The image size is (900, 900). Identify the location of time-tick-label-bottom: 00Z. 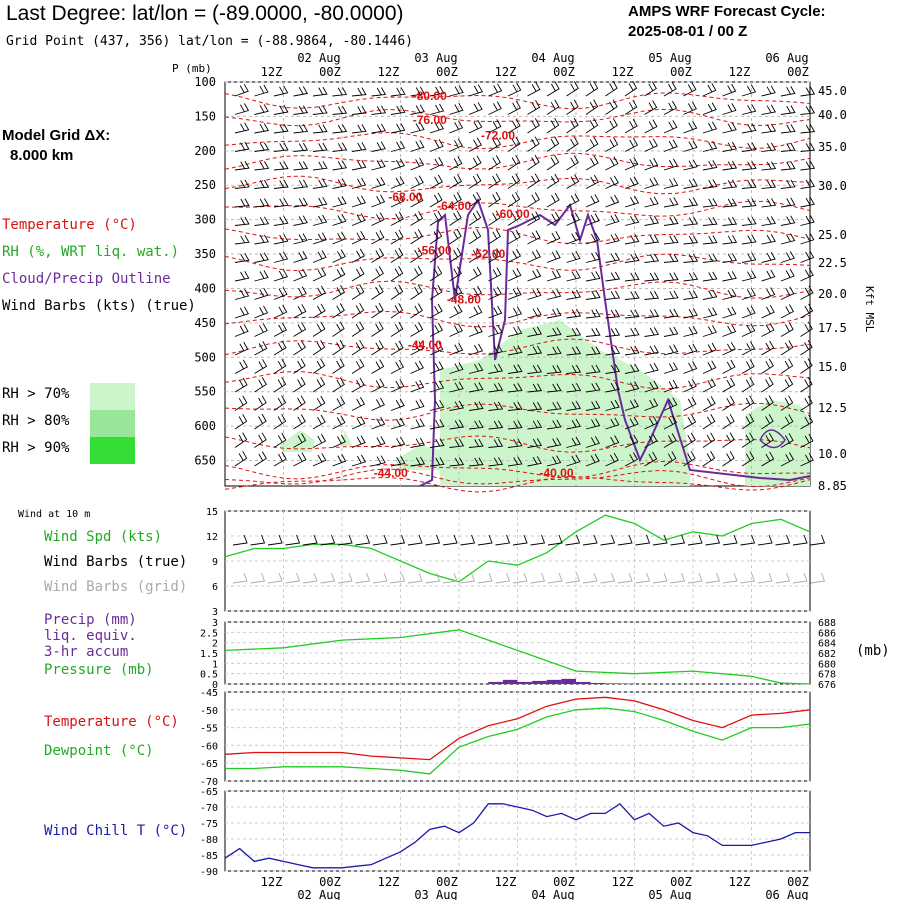
(681, 882).